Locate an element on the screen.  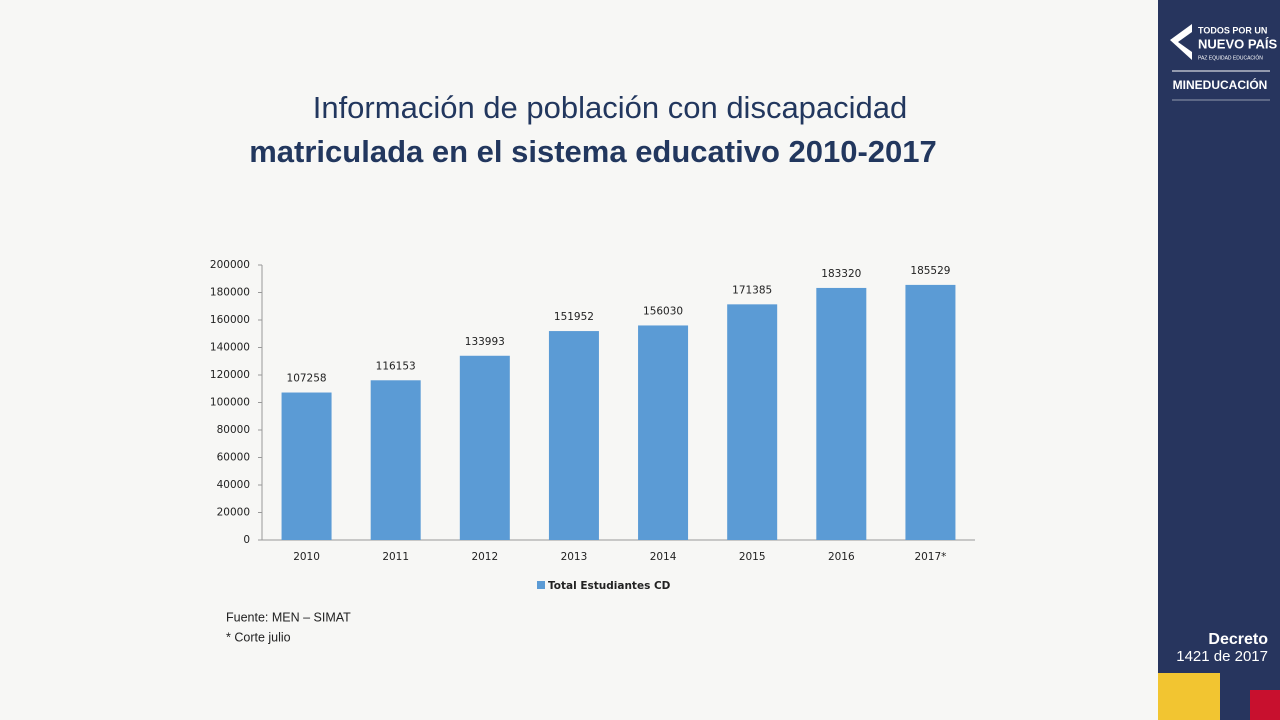
x-tick-label: 2013 is located at coordinates (574, 557).